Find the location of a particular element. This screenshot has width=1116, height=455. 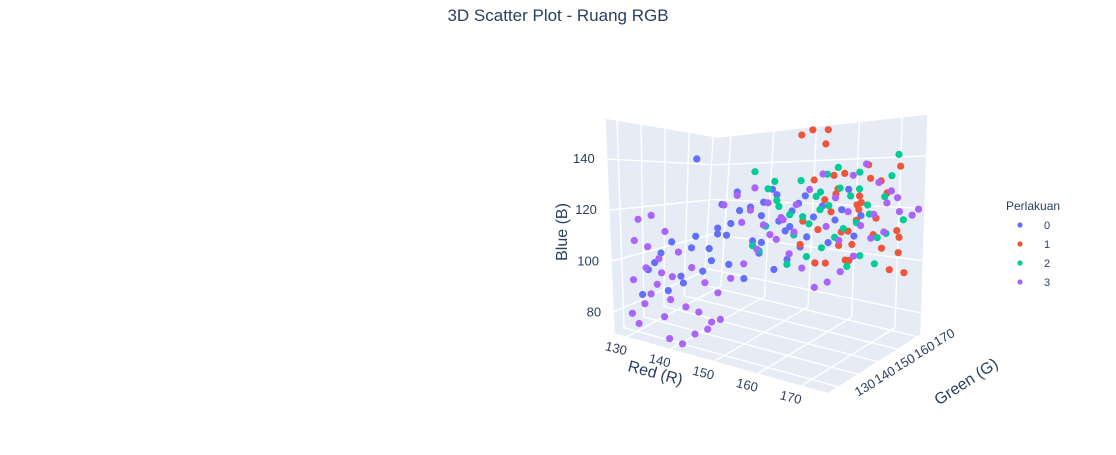

y-gridline-floor is located at coordinates (790, 322).